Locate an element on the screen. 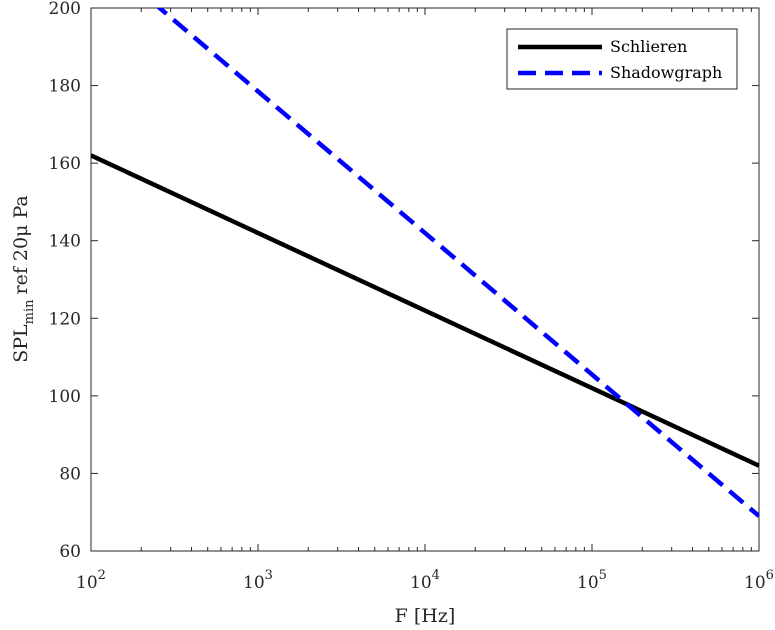 The image size is (775, 630). y-axis-title: SPLmin ref 20μ Pa is located at coordinates (23, 279).